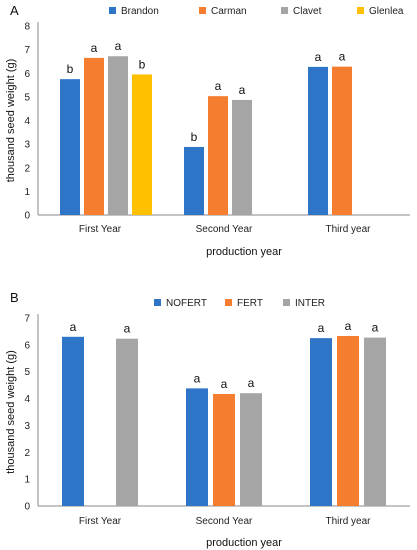  I want to click on chart-b-ytick-3: 3, so click(27, 426).